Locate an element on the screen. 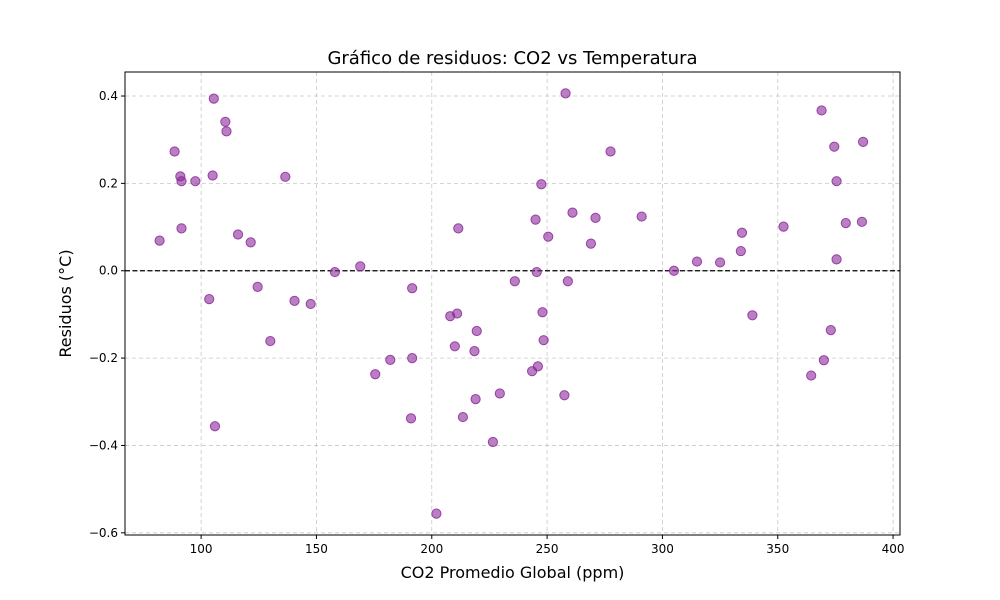  chart-title: Gráfico de residuos: CO2 vs Temperatura is located at coordinates (512, 58).